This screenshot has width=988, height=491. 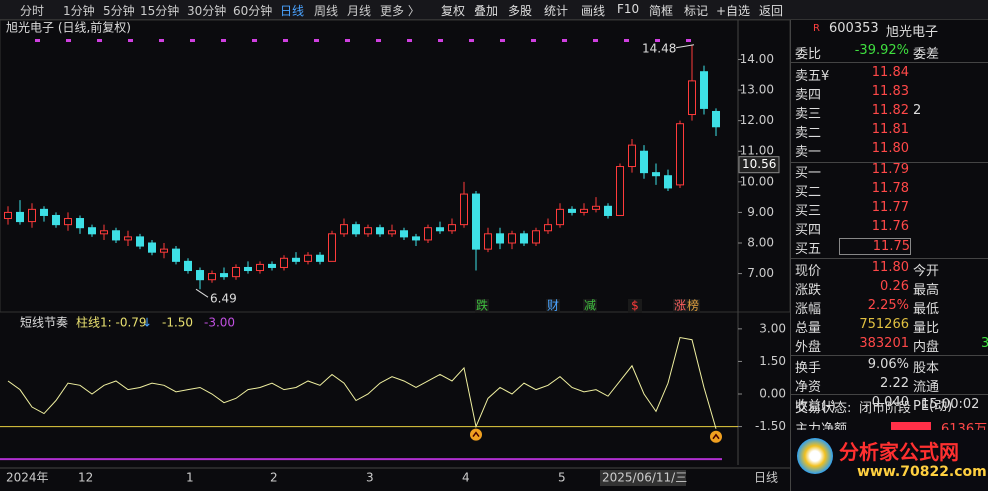 I want to click on indicator-level1: -1.50, so click(x=177, y=323).